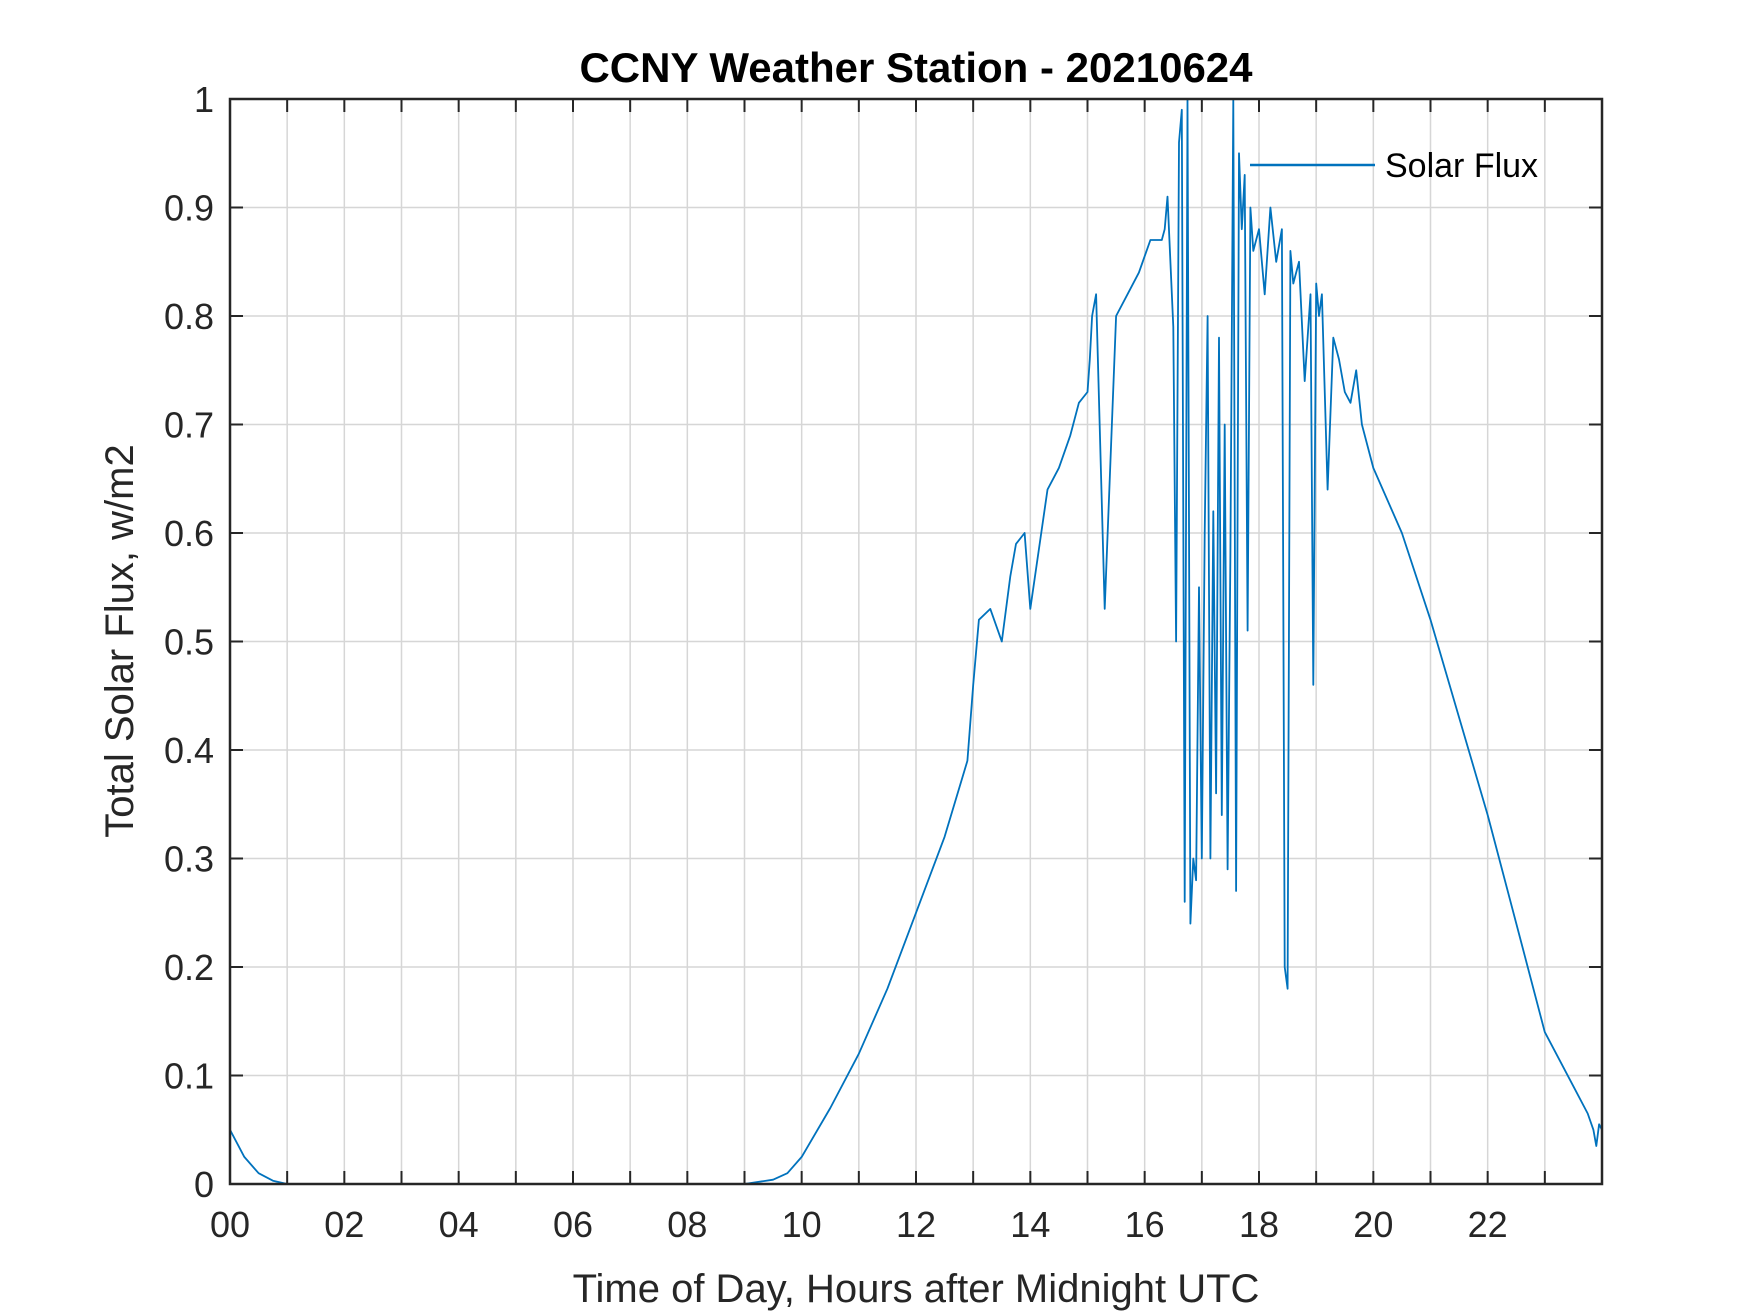 Image resolution: width=1750 pixels, height=1313 pixels. I want to click on y-tick-label: 0.1, so click(189, 1076).